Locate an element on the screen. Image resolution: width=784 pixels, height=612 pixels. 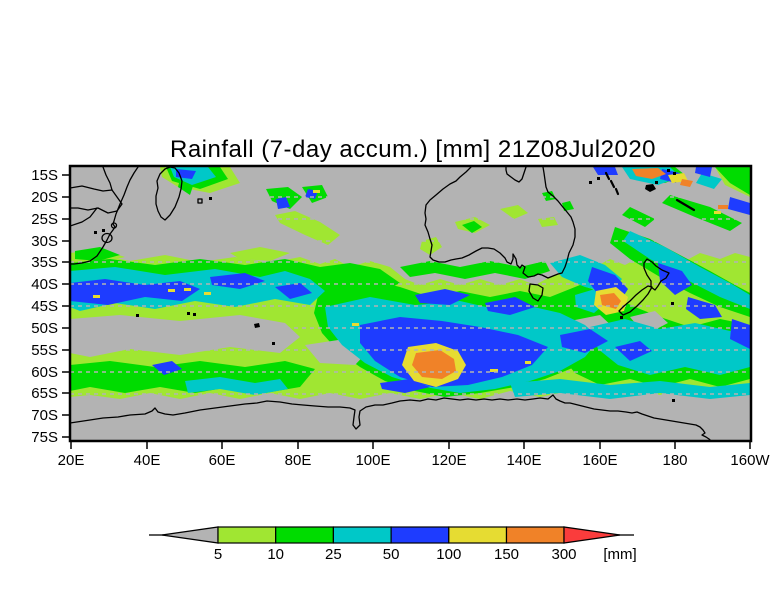
colorbar-level-label: 25 is located at coordinates (333, 554).